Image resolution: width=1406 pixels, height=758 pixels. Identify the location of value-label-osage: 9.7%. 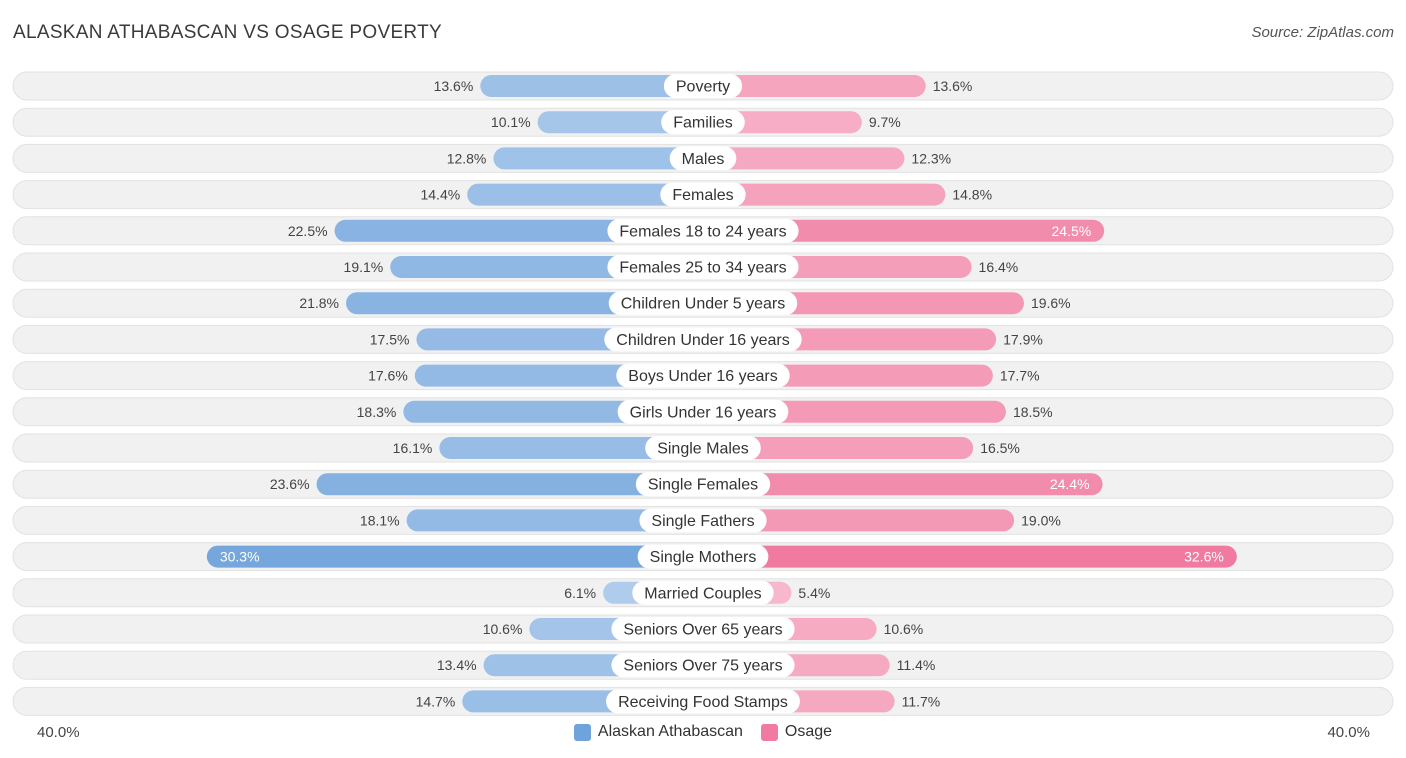
(885, 122).